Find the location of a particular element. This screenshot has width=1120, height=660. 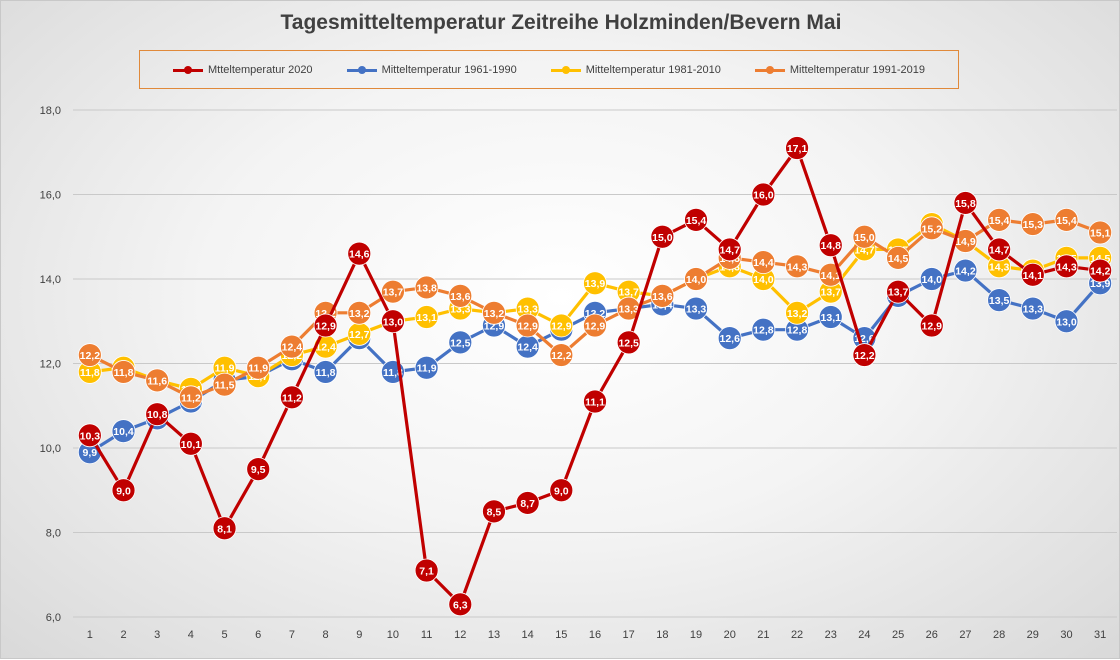

data-label: 10,1 is located at coordinates (191, 445).